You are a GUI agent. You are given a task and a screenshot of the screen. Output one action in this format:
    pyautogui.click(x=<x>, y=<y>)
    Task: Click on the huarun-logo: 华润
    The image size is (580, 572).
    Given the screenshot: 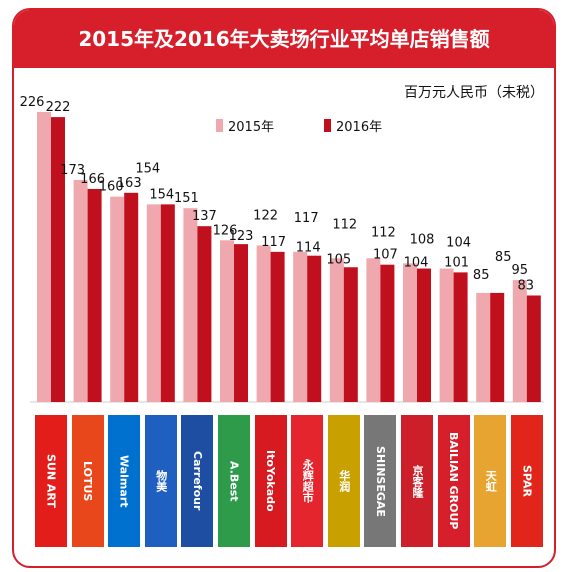 What is the action you would take?
    pyautogui.click(x=343, y=481)
    